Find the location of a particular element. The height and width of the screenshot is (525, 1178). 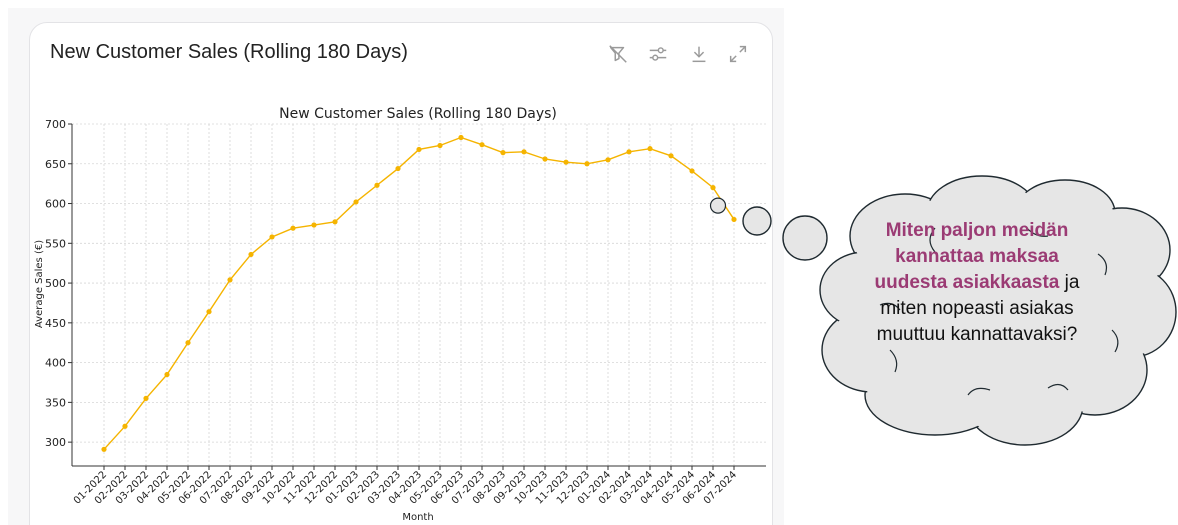

expand-icon is located at coordinates (738, 54).